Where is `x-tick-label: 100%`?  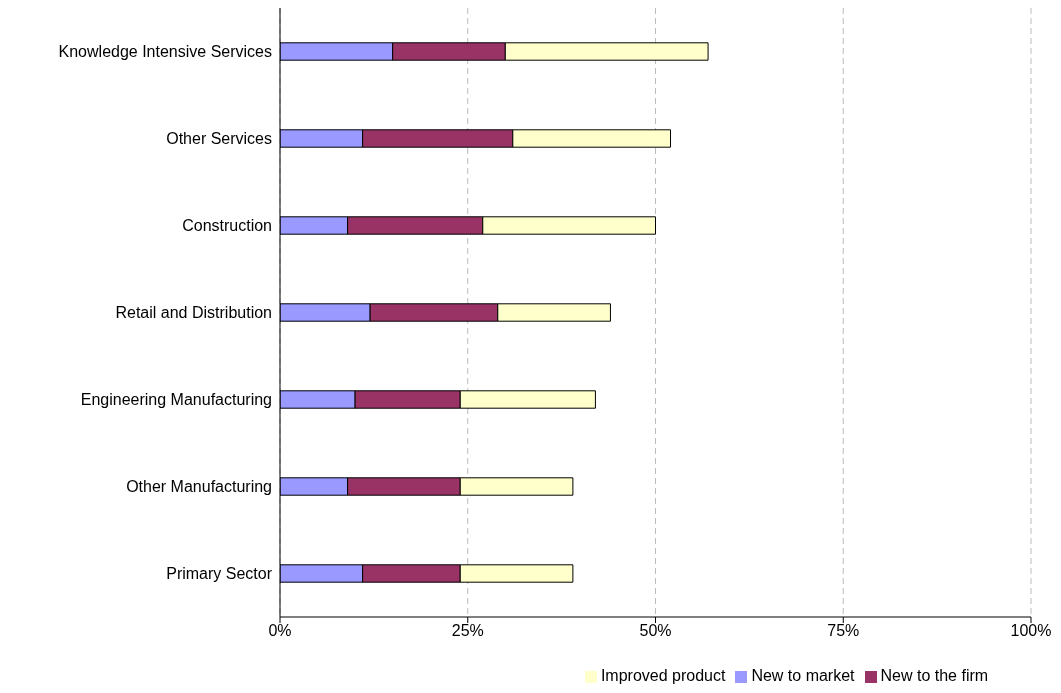
x-tick-label: 100% is located at coordinates (1031, 631).